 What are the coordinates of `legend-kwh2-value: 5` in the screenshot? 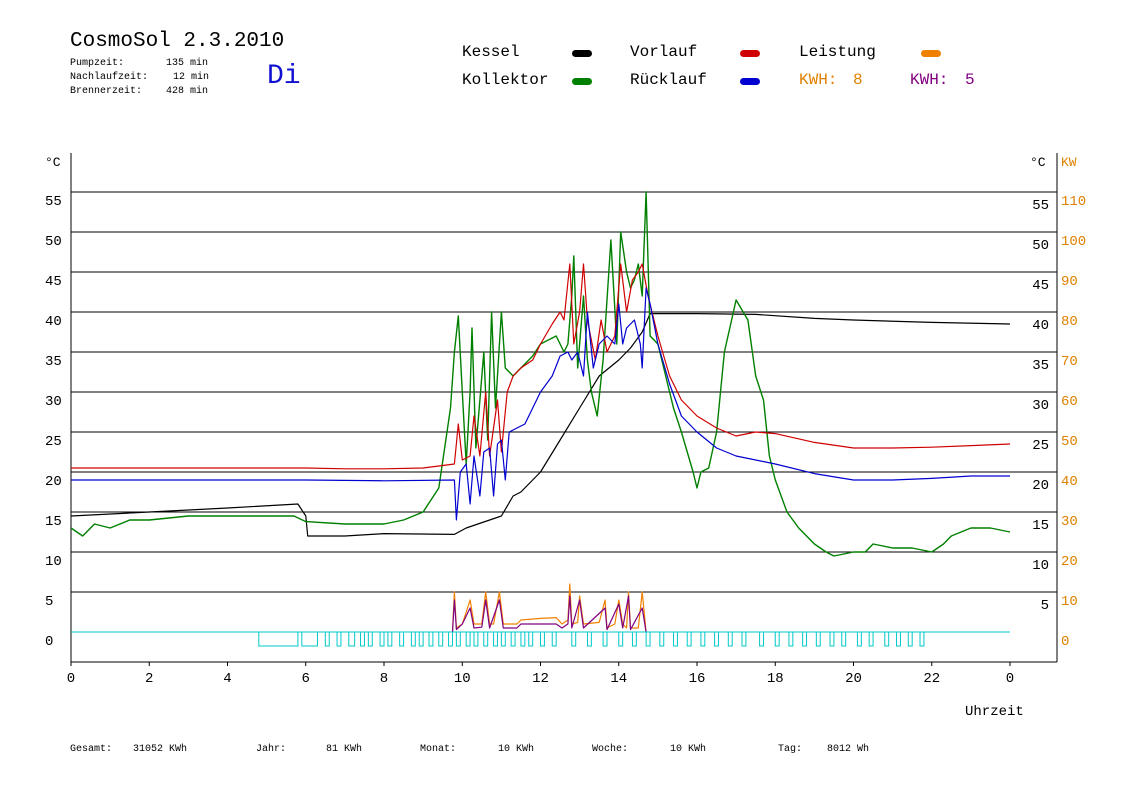 It's located at (970, 80).